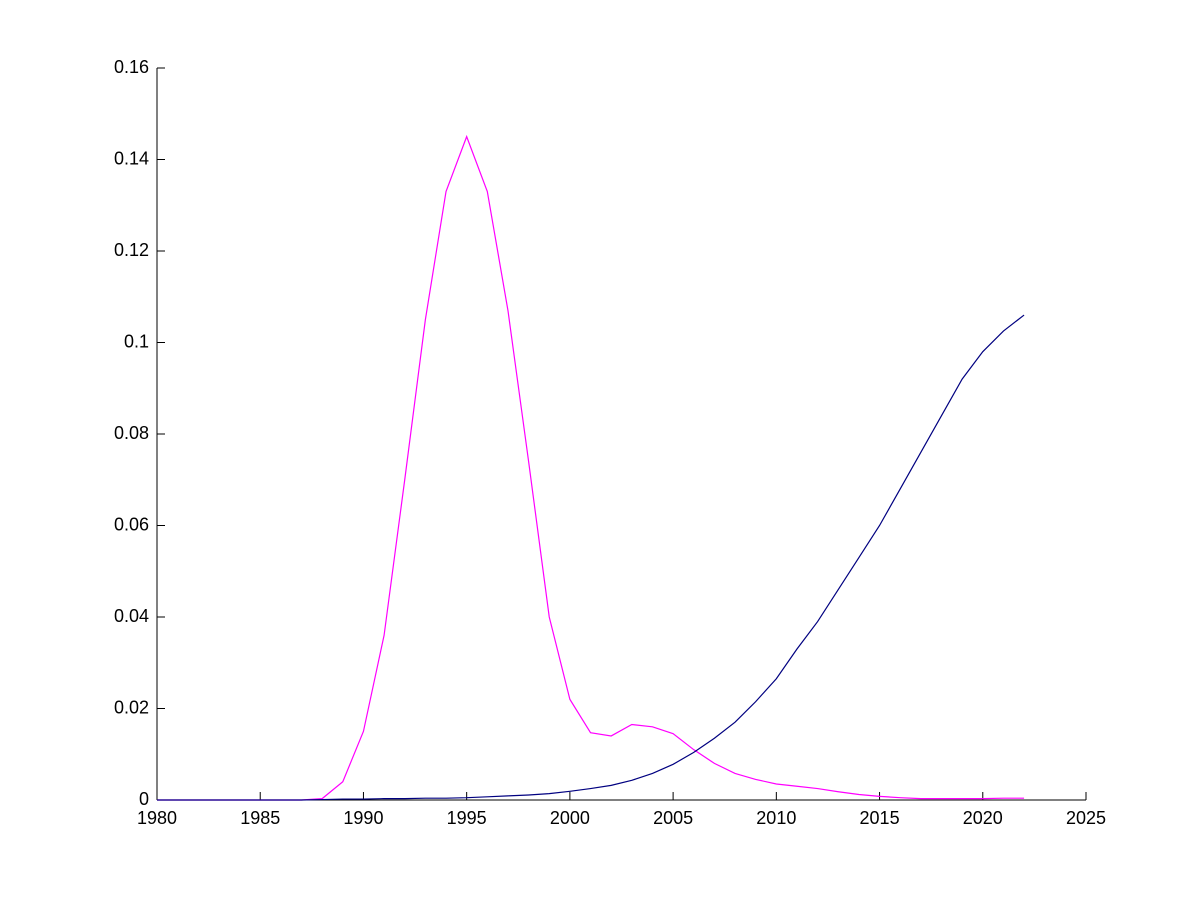 The height and width of the screenshot is (900, 1200). I want to click on x-tick-label: 1980, so click(157, 818).